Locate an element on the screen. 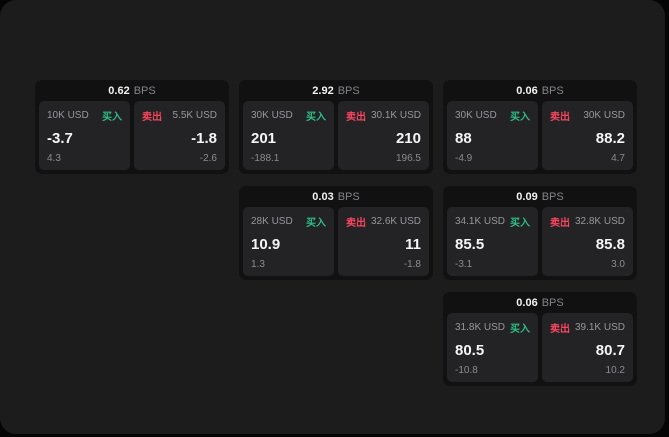 This screenshot has height=437, width=669. sell-tile-header: 卖出 39.1K USD is located at coordinates (587, 327).